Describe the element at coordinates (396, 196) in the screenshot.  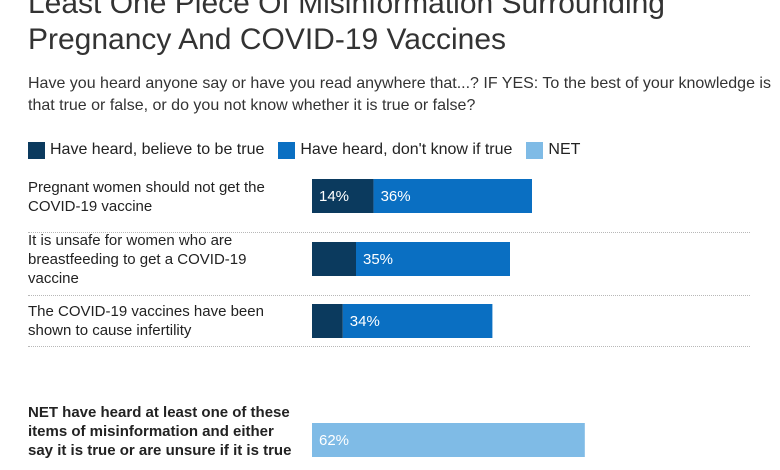
I see `data-label: 36%` at that location.